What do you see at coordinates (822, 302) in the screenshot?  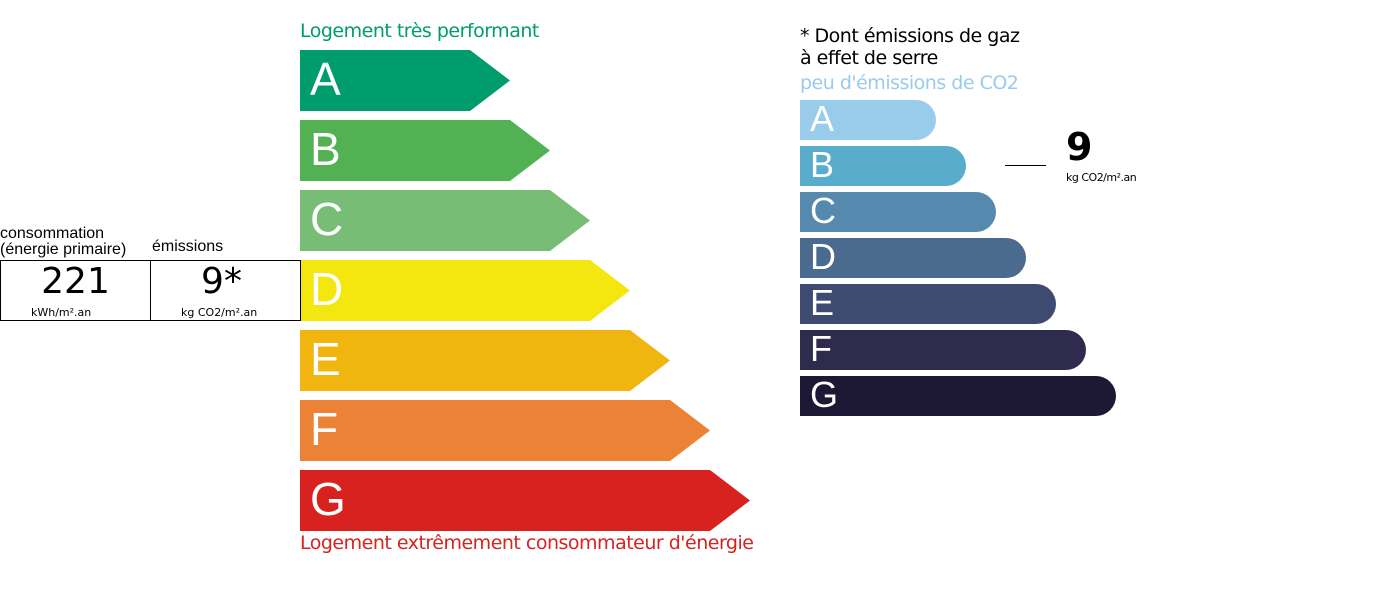 I see `ges-class-letter: E` at bounding box center [822, 302].